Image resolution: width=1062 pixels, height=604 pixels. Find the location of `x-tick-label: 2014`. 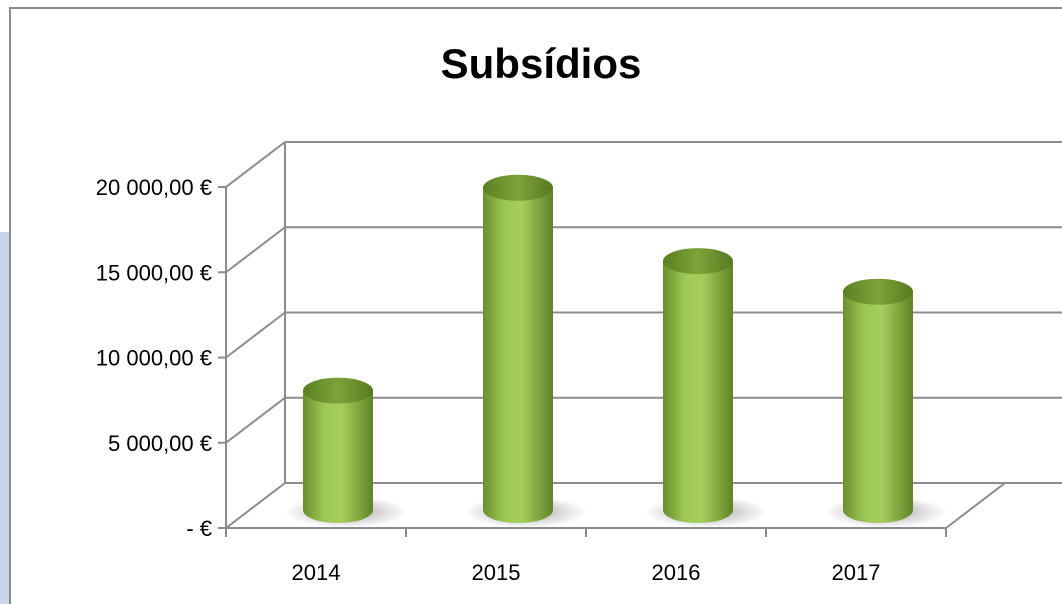

x-tick-label: 2014 is located at coordinates (316, 572).